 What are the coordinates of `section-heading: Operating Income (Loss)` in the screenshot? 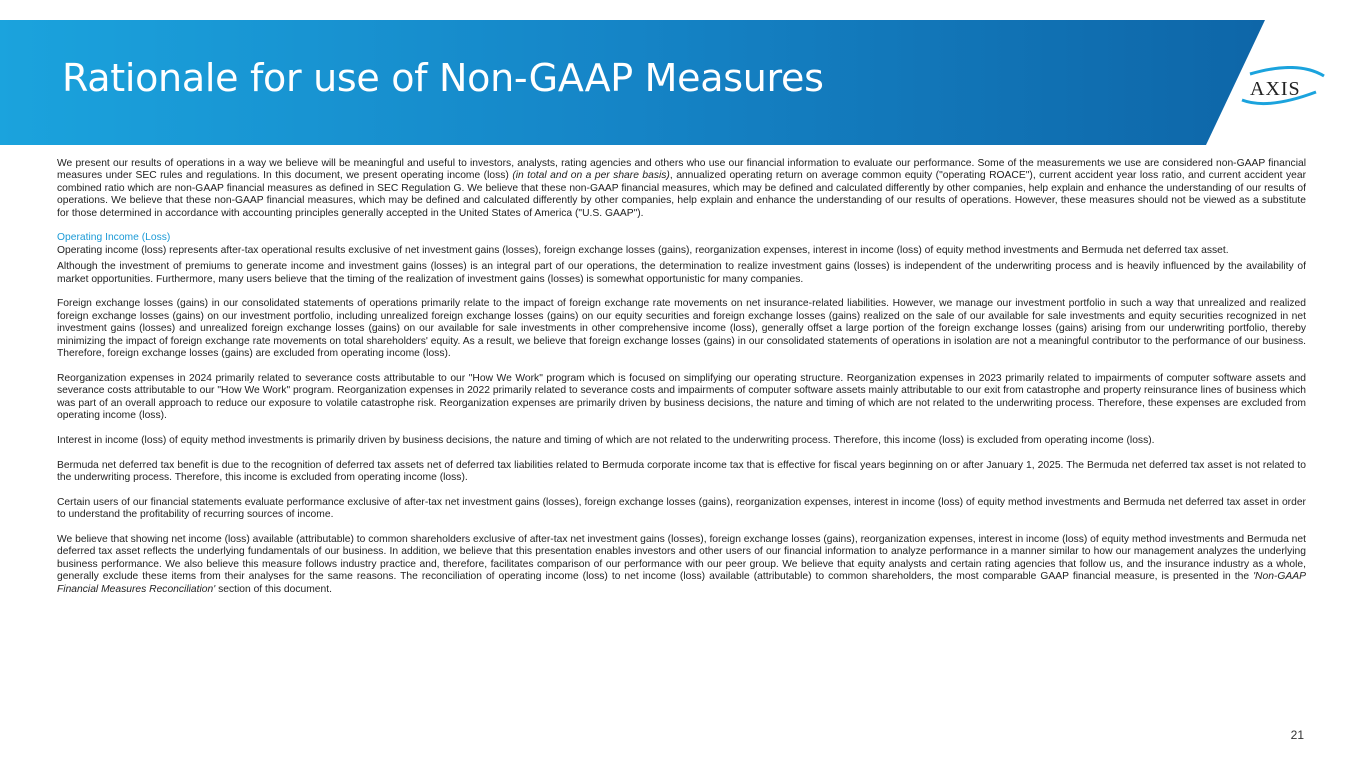 It's located at (114, 238).